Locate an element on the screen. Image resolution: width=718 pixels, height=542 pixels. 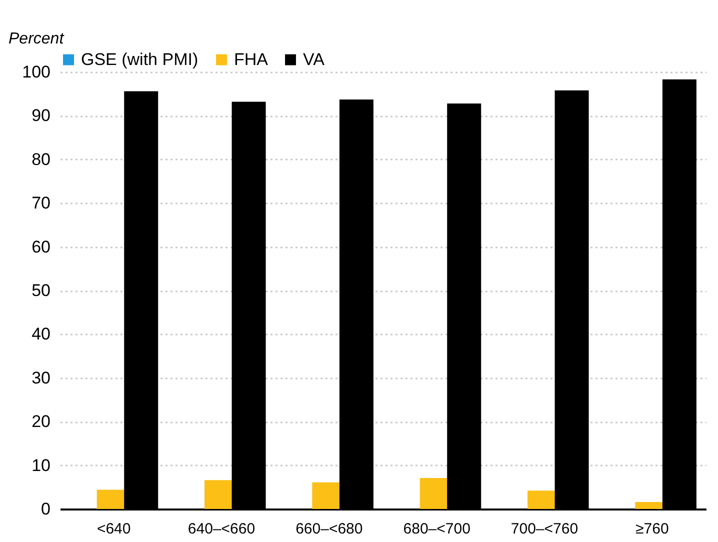
y-tick-label: 100 is located at coordinates (36, 72).